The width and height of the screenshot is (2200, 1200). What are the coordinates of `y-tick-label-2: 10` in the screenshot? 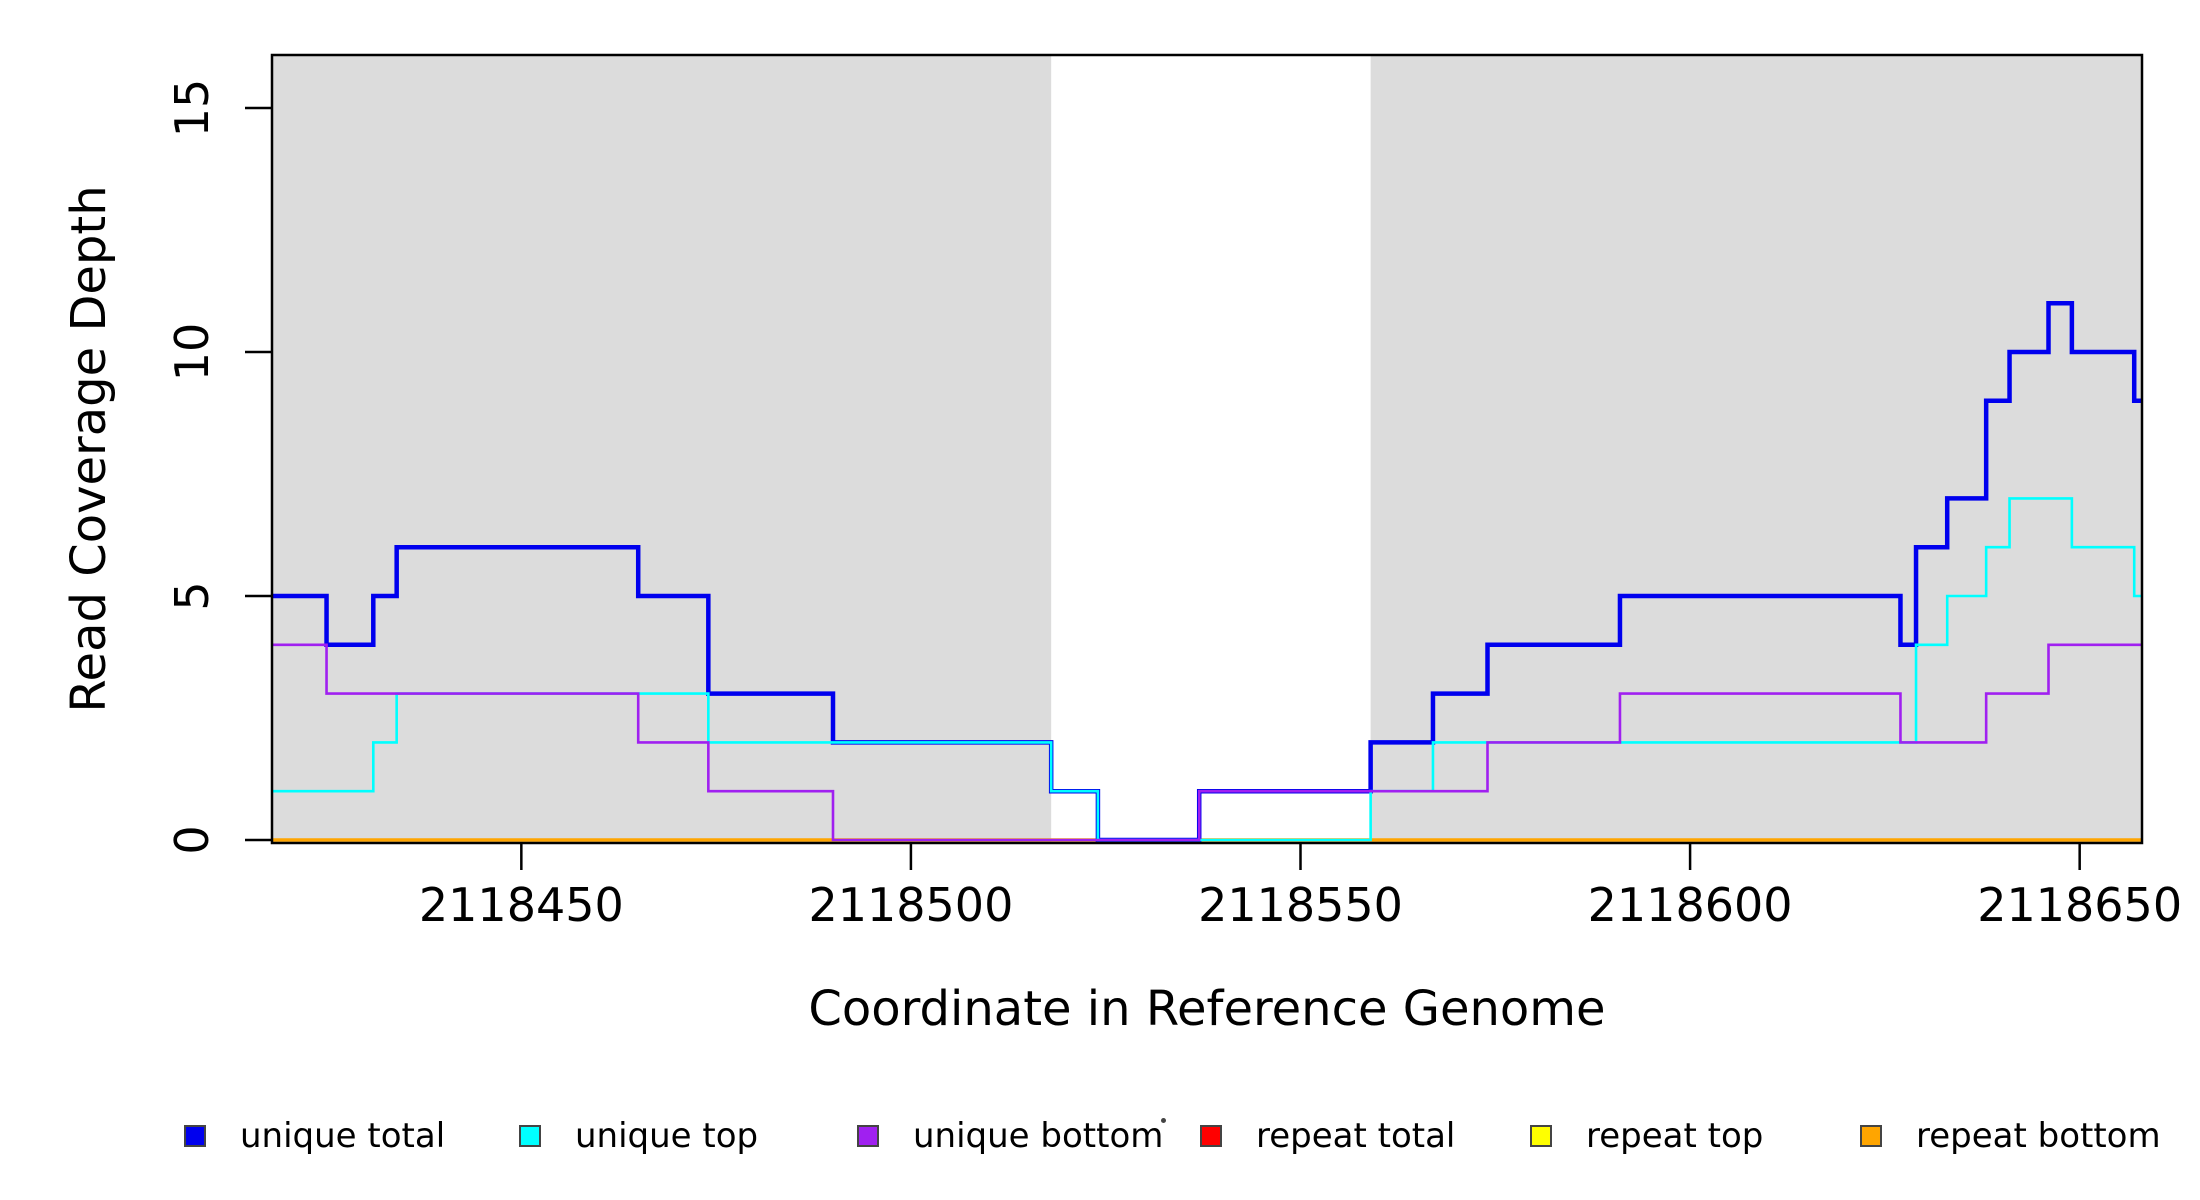 It's located at (192, 352).